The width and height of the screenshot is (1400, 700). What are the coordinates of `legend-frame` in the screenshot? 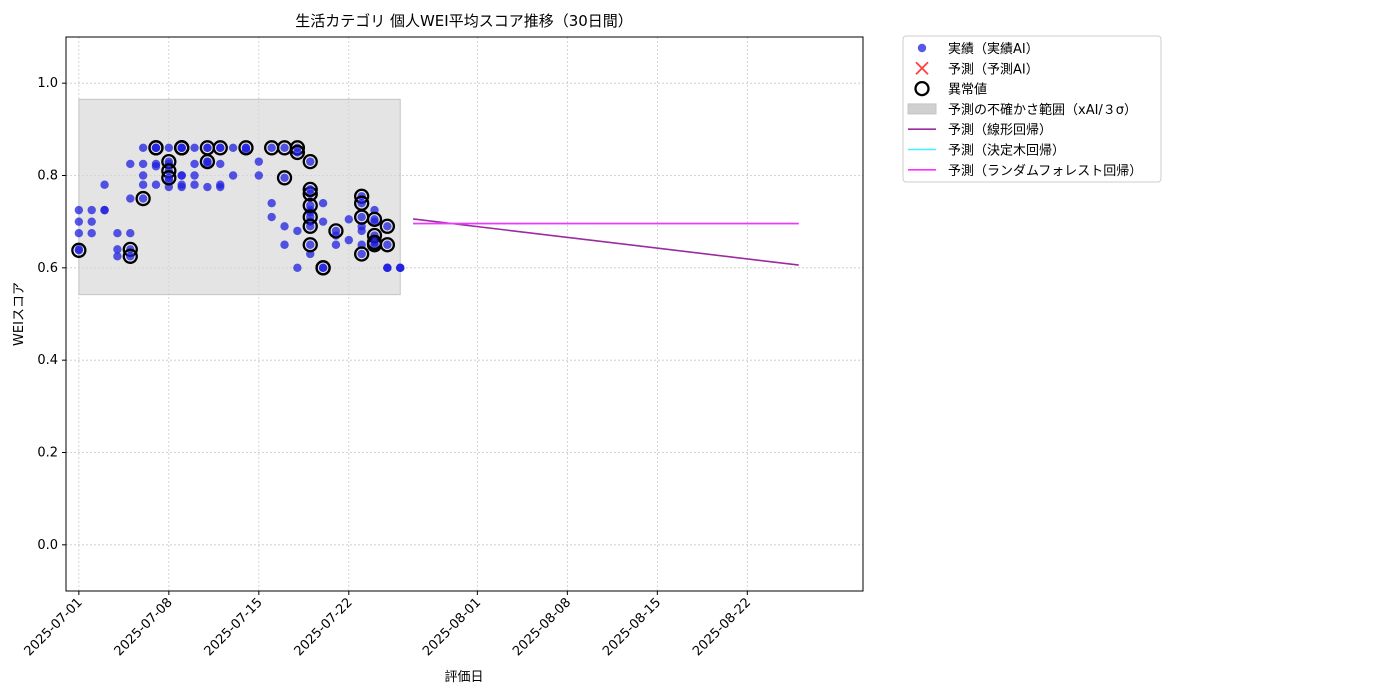 It's located at (1032, 109).